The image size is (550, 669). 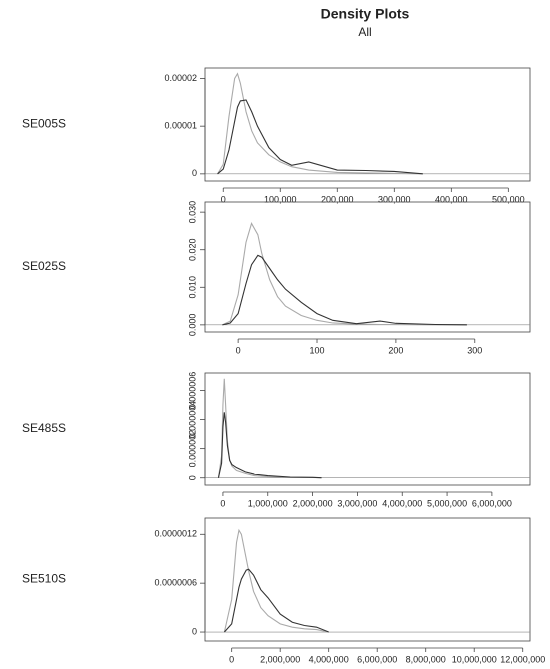 I want to click on y-tick-label: 0.000002, so click(x=192, y=449).